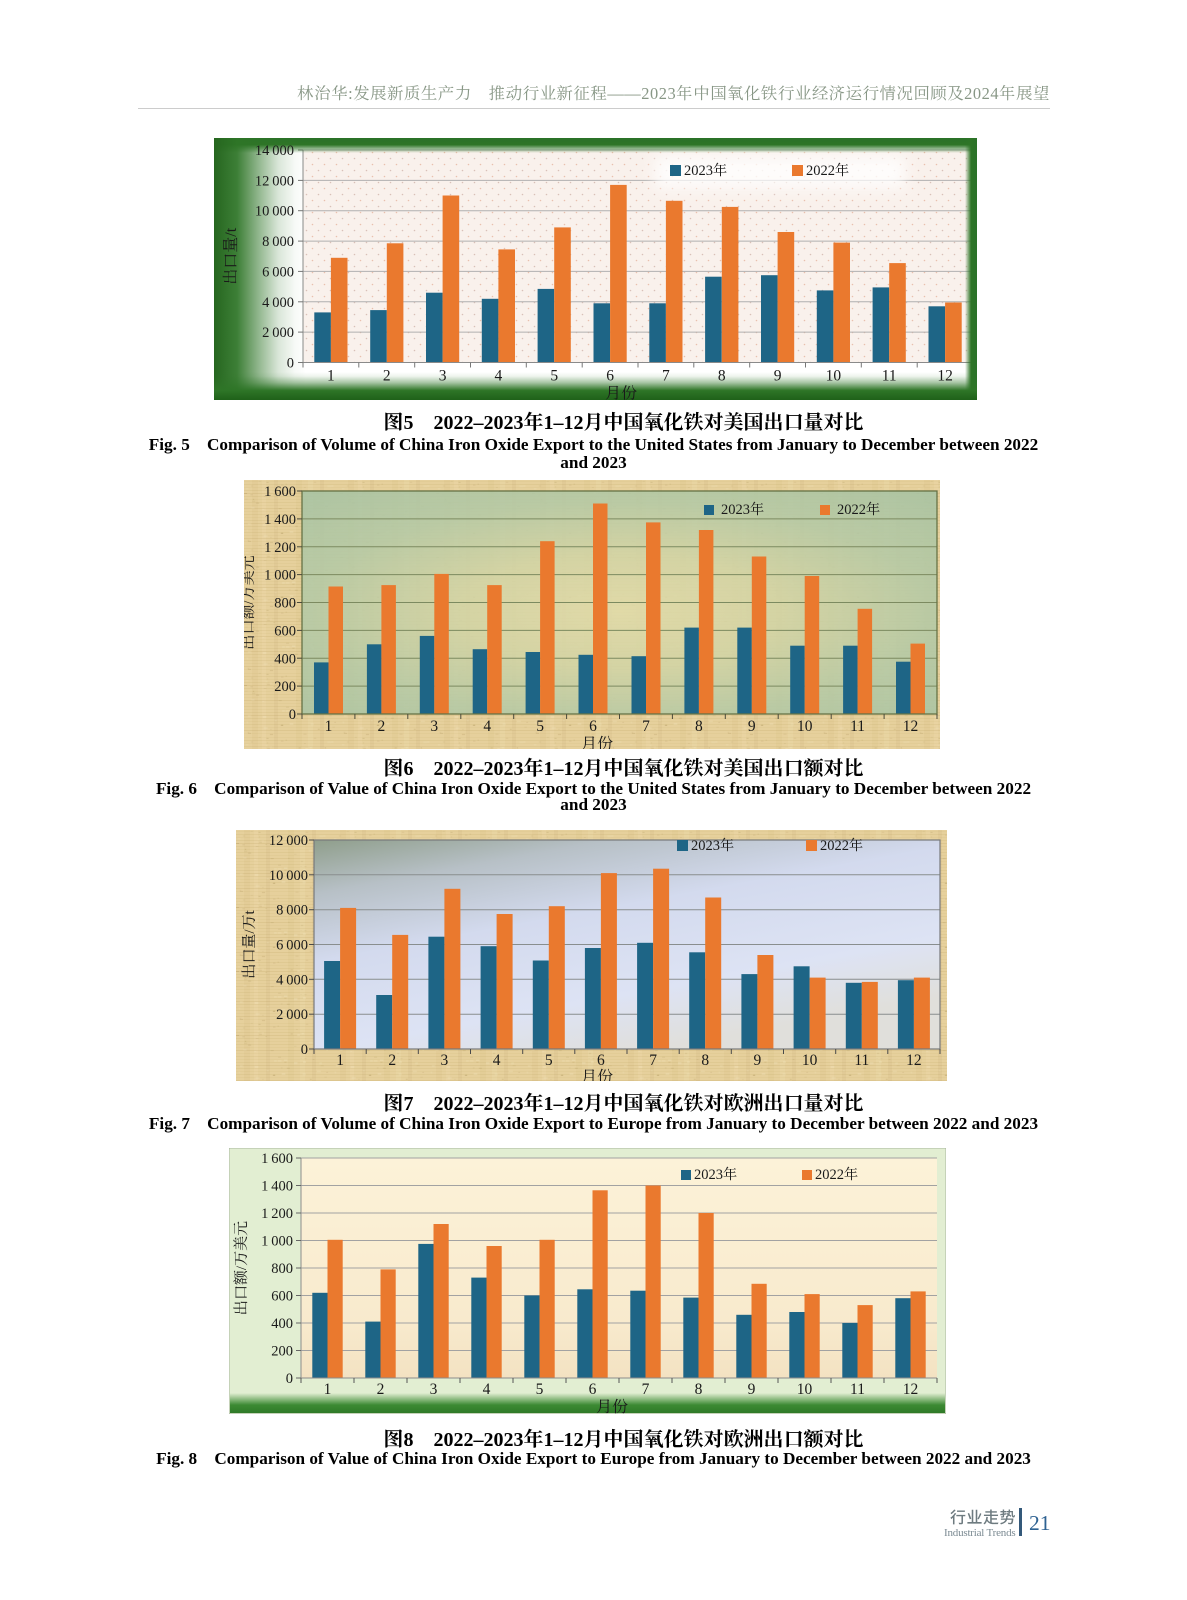 This screenshot has width=1187, height=1600. Describe the element at coordinates (231, 255) in the screenshot. I see `svg-text: 出口量/t` at that location.